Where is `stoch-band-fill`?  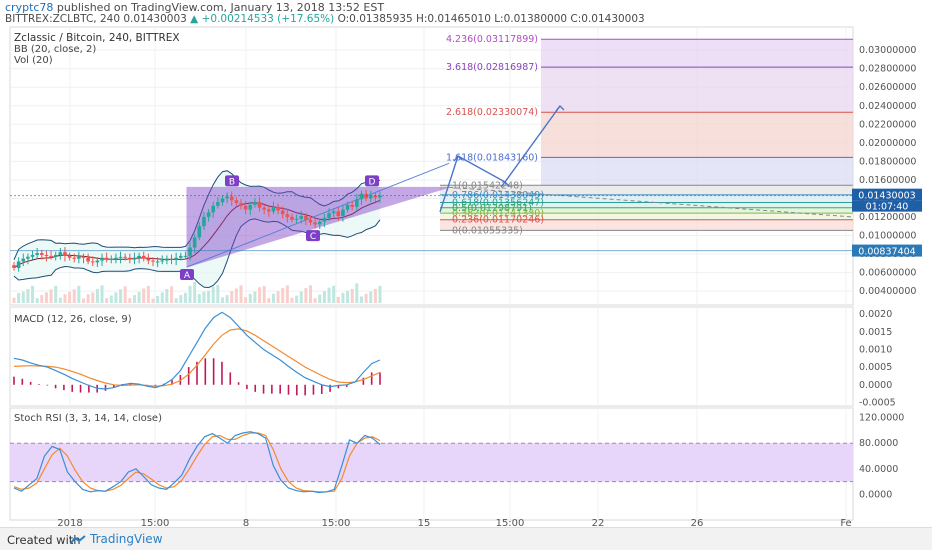
stoch-band-fill is located at coordinates (431, 462).